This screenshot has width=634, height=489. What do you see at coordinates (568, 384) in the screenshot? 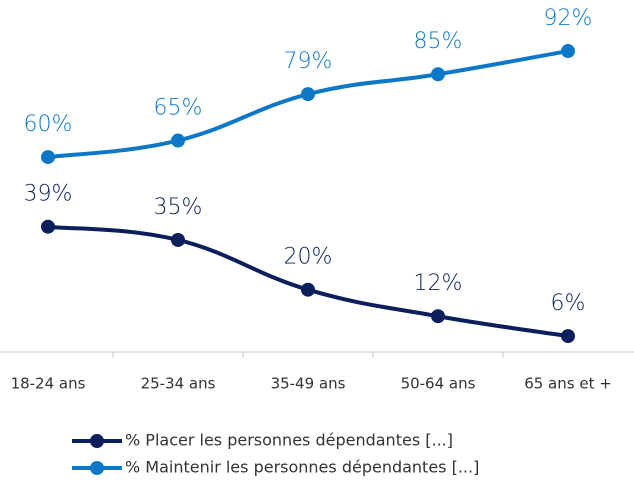
I see `x-tick-label: 65 ans et +` at bounding box center [568, 384].